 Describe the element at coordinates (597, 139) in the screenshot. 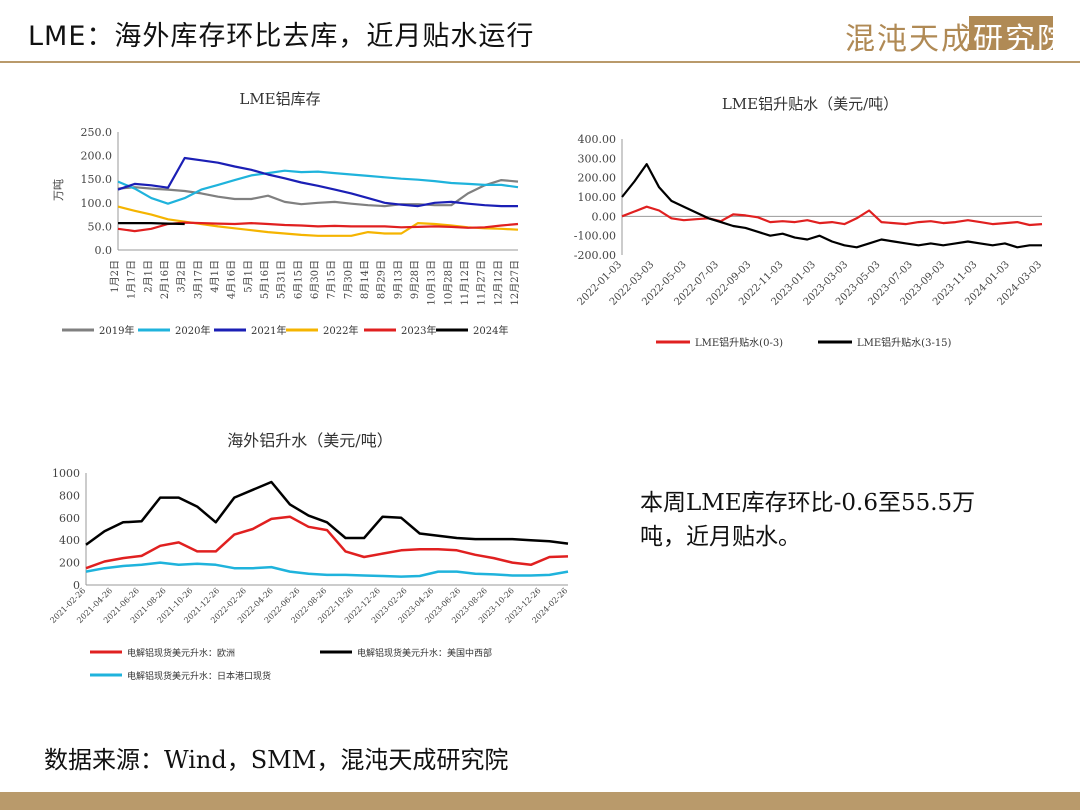

I see `y-tick-label: 400.00` at that location.